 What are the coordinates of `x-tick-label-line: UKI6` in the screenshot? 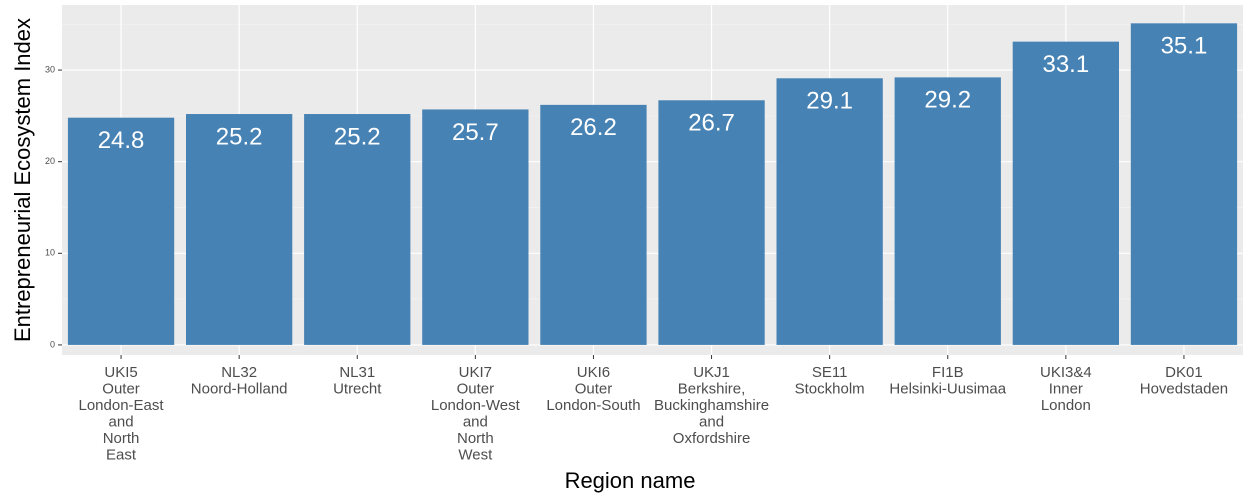 It's located at (593, 372).